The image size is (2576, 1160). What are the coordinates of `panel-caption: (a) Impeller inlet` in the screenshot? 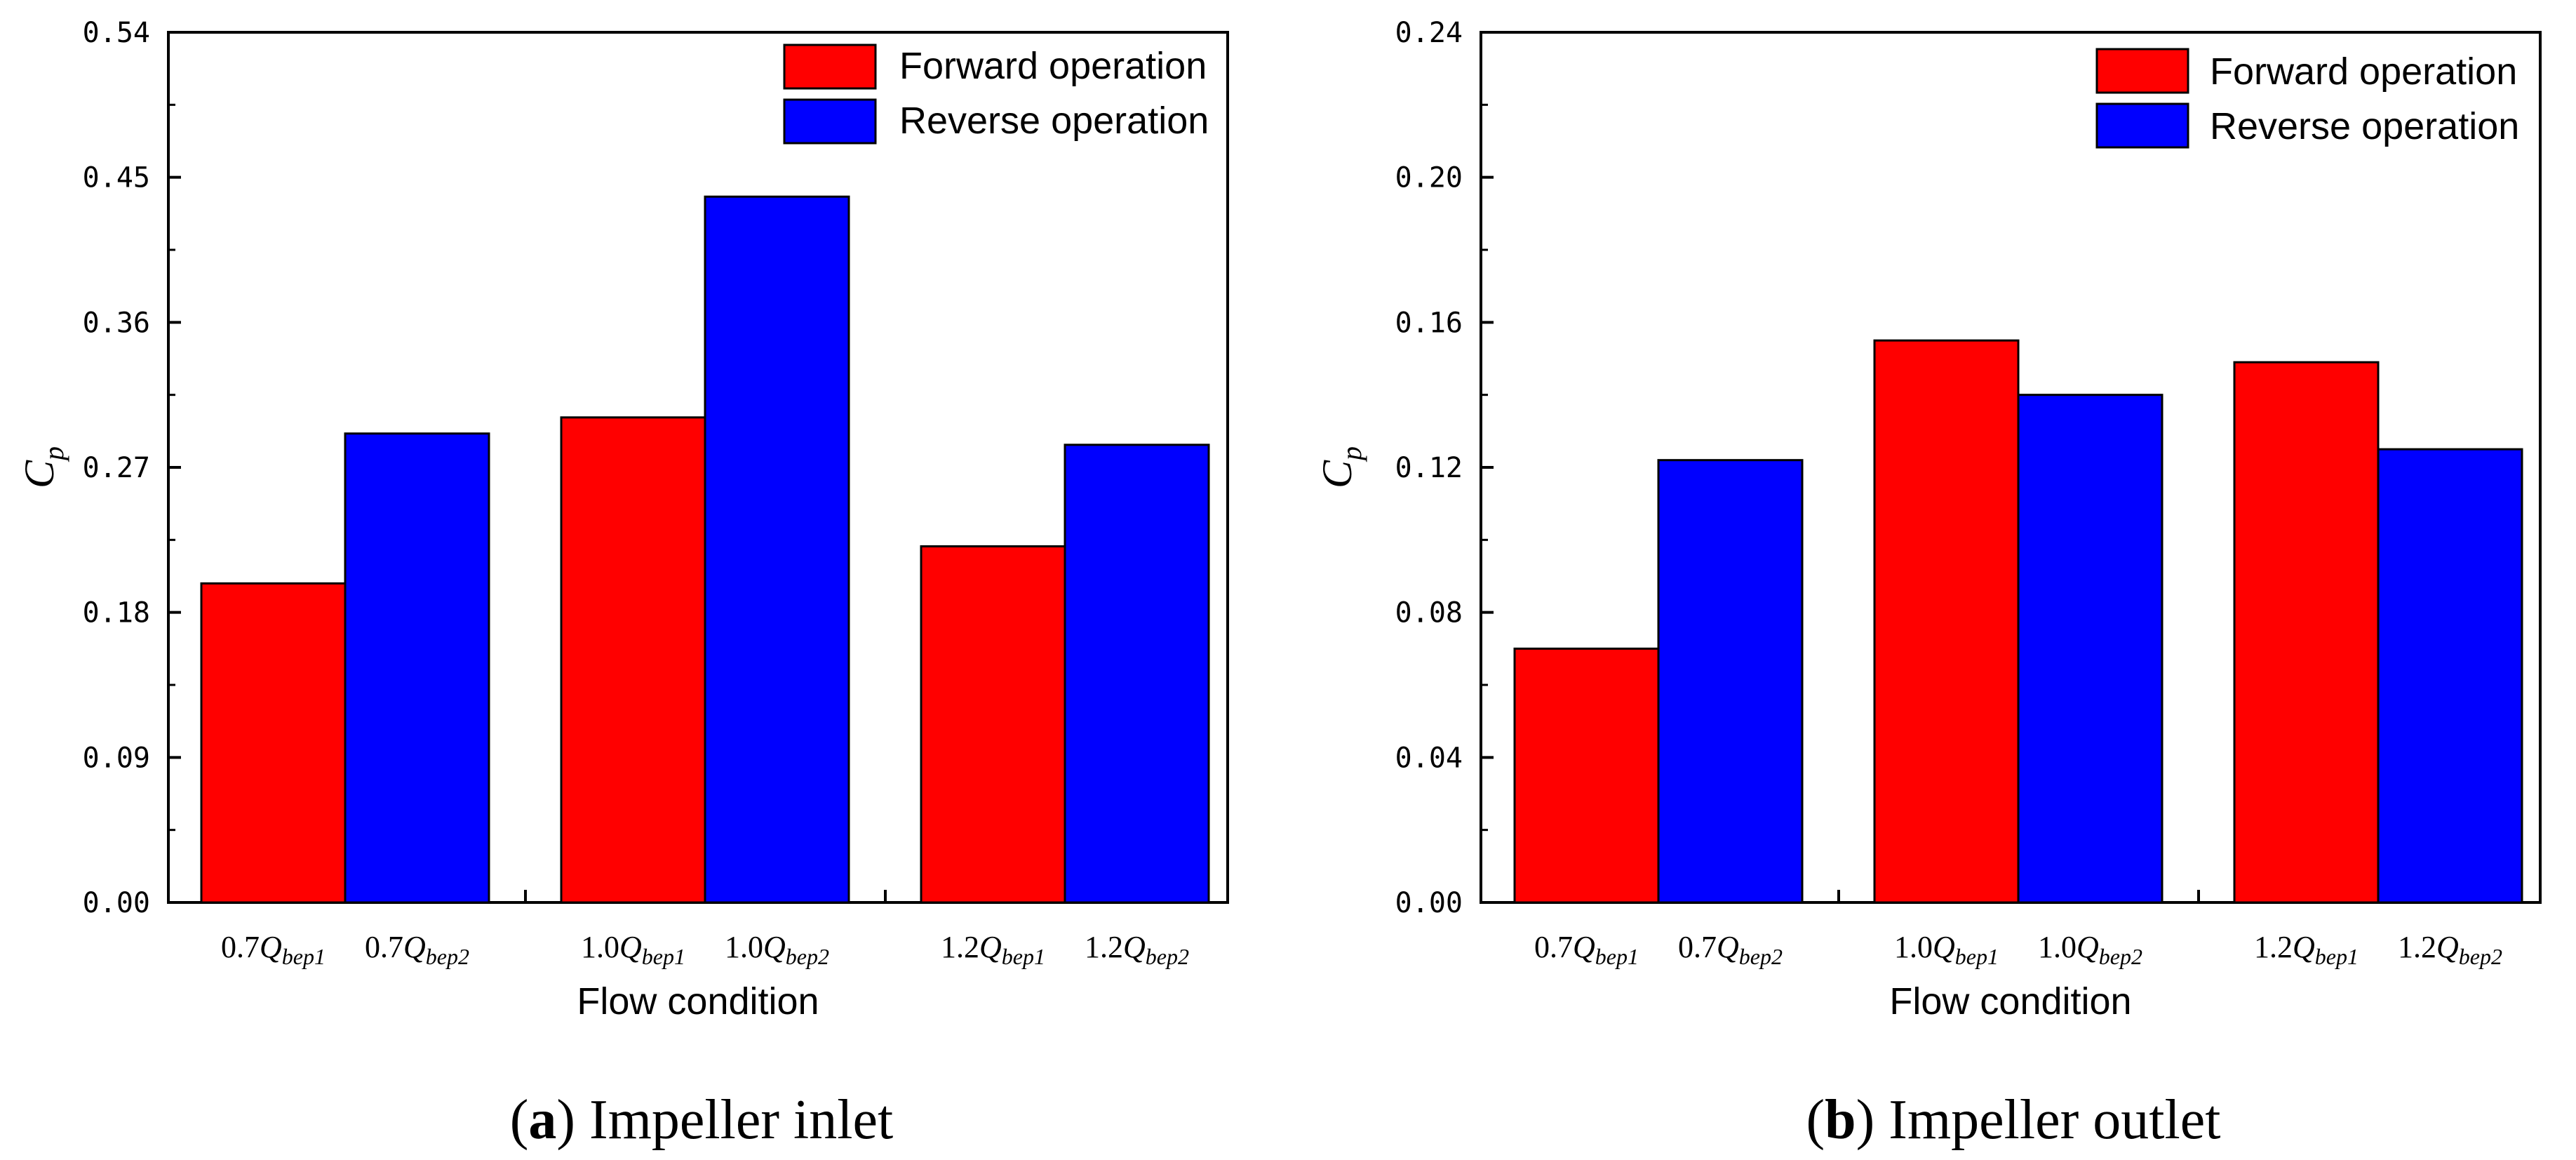 It's located at (701, 1120).